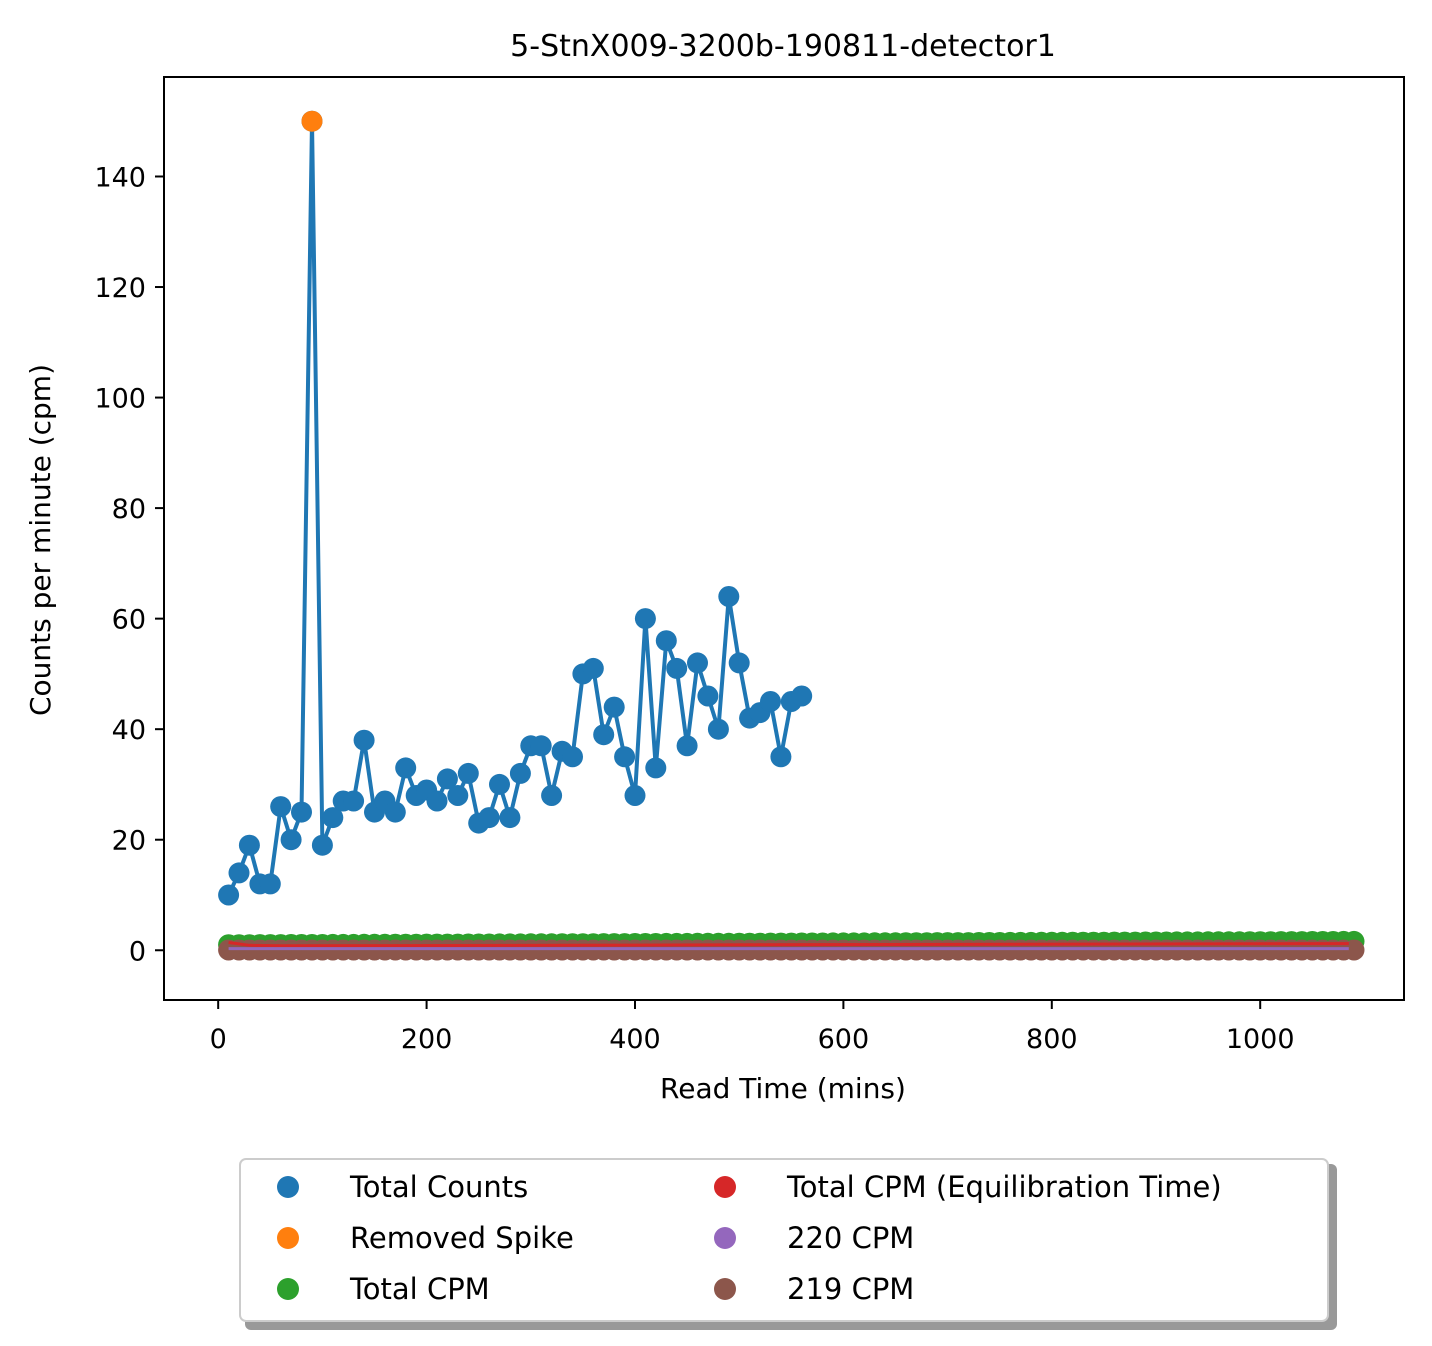  Describe the element at coordinates (844, 1039) in the screenshot. I see `x-tick-label: 600` at that location.